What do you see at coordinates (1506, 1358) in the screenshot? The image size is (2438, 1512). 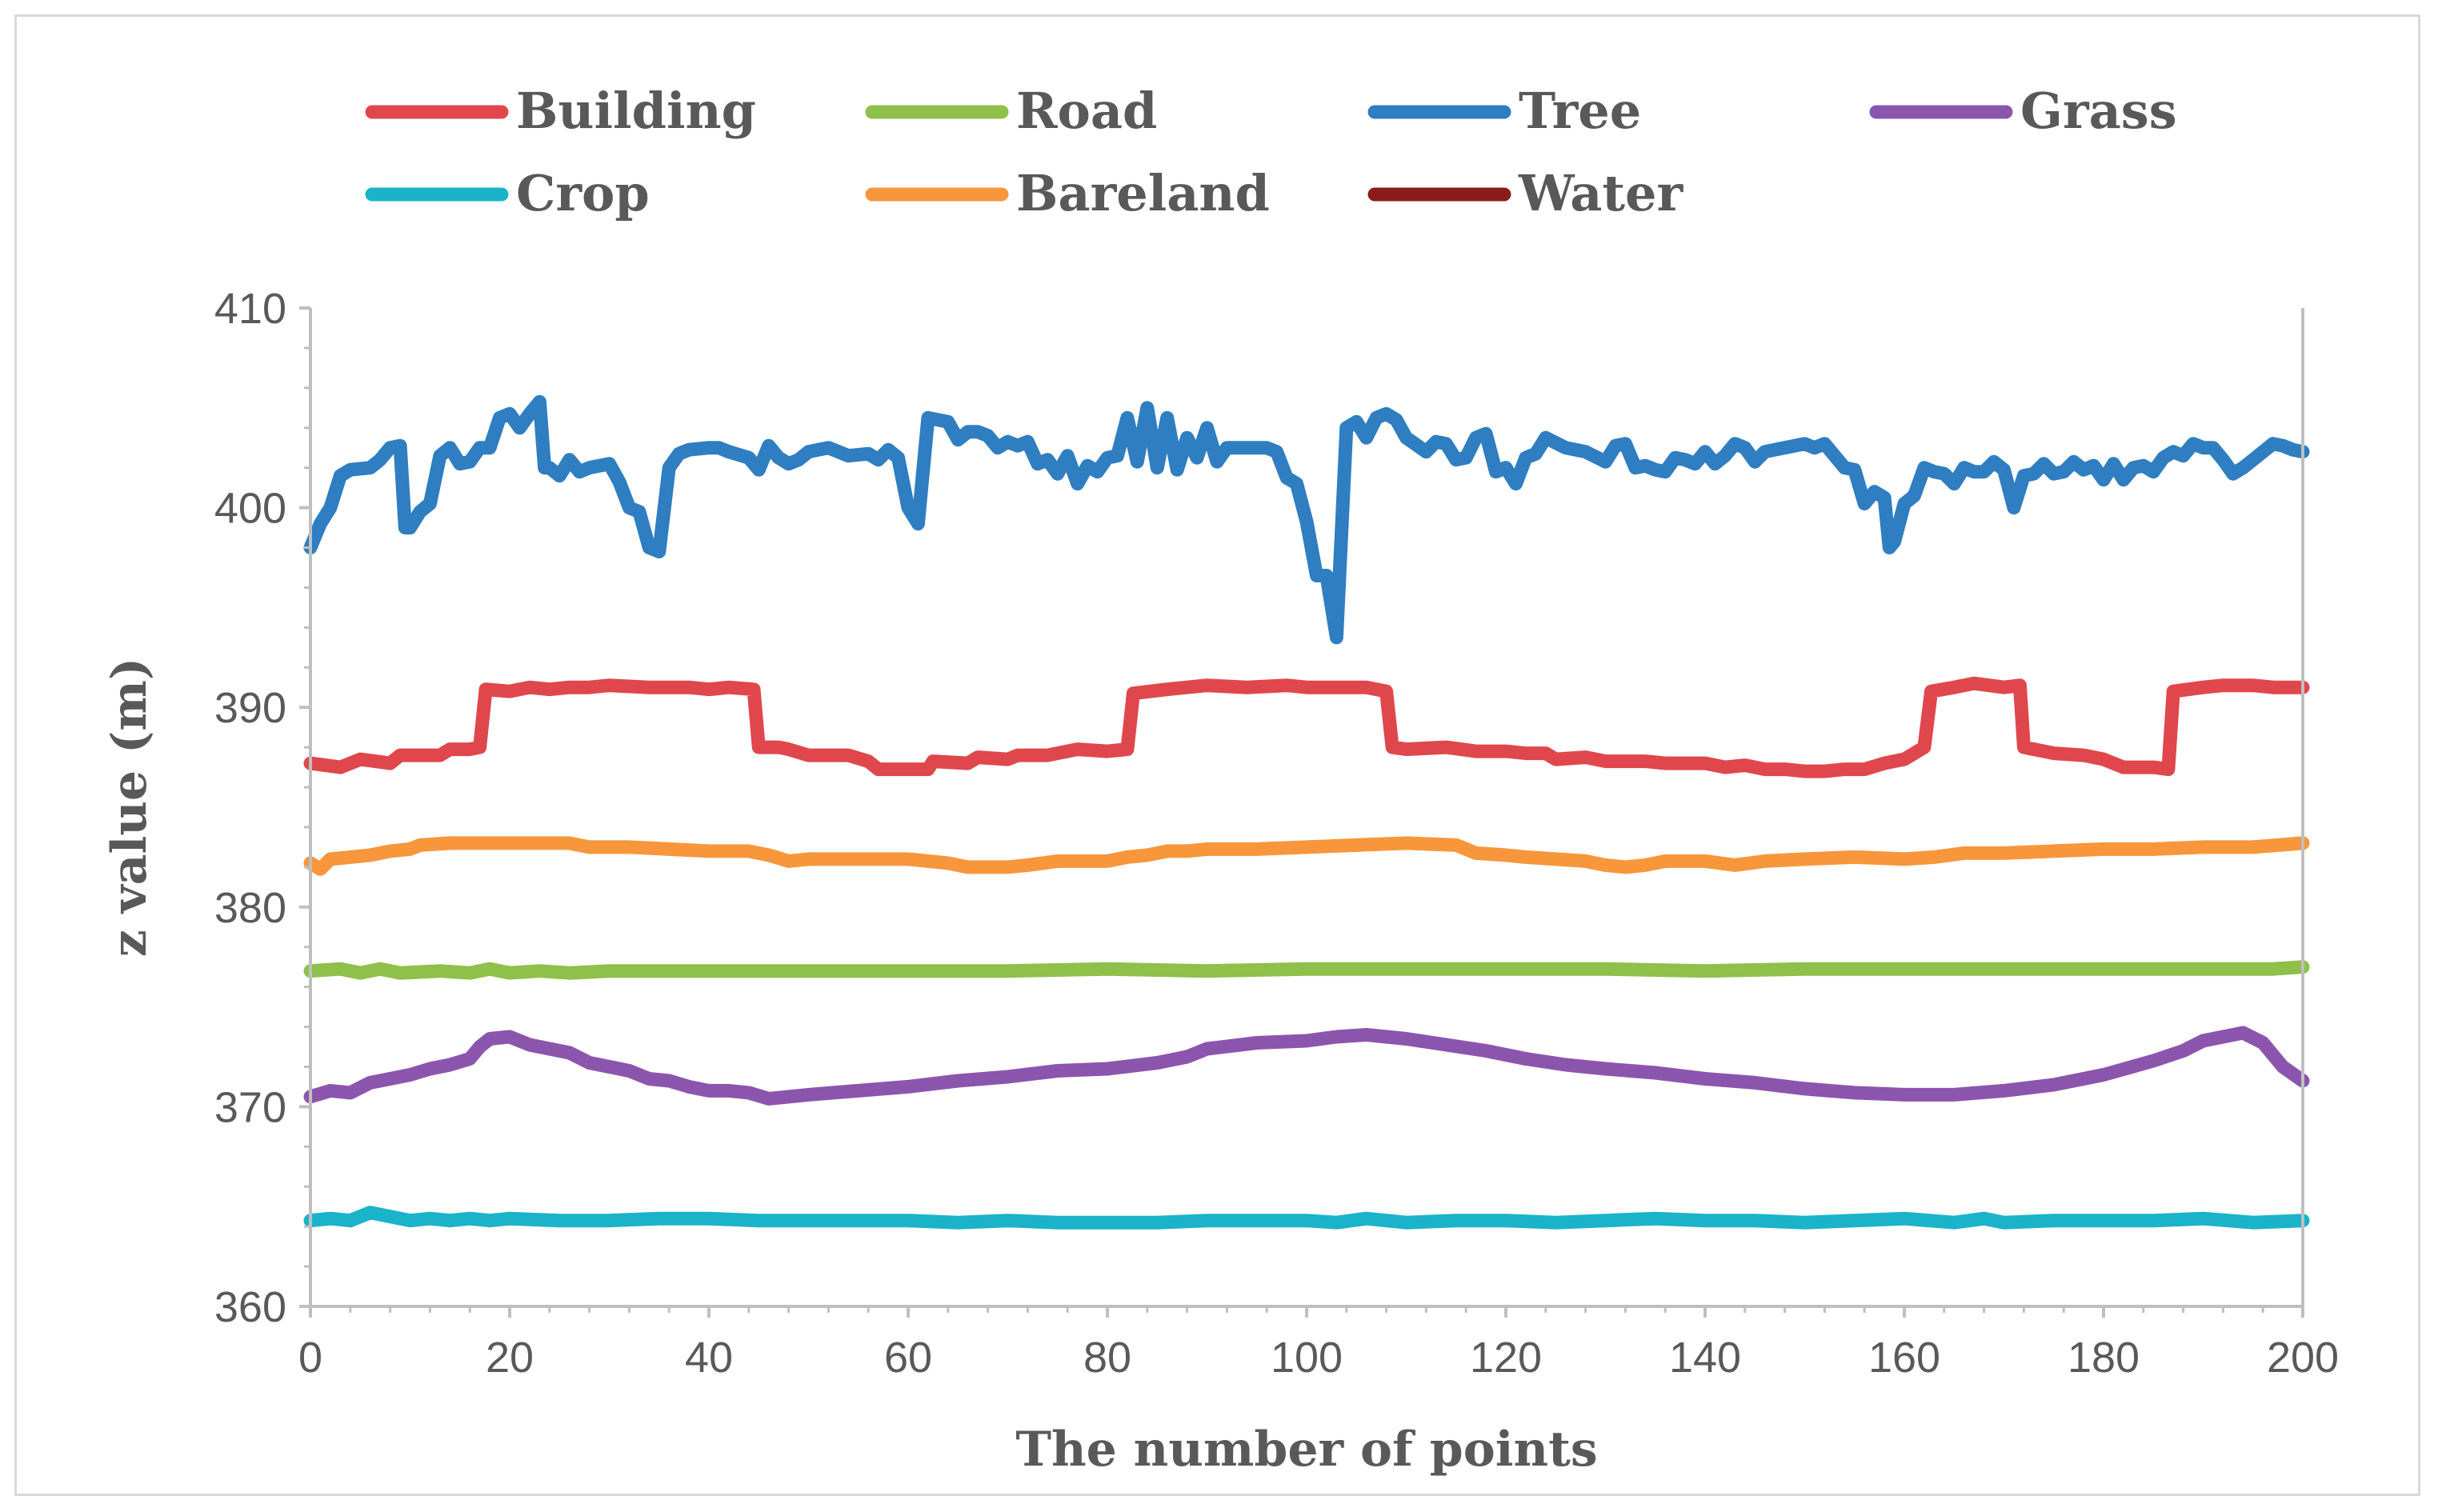 I see `x-tick-label: 120` at bounding box center [1506, 1358].